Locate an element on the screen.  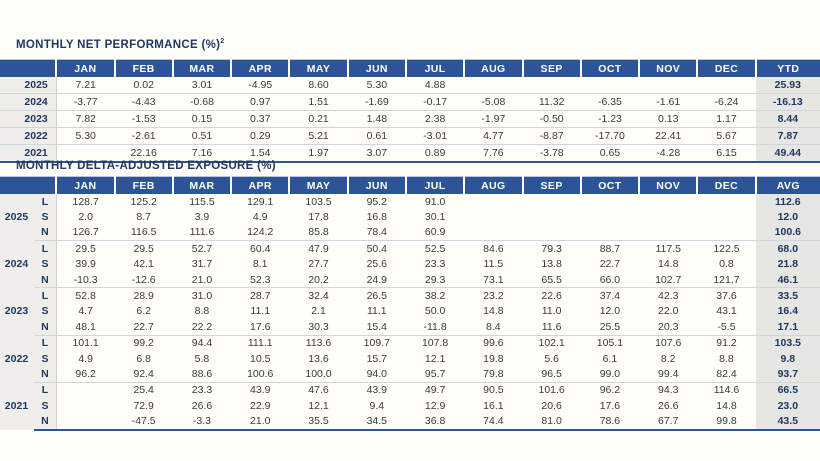
cell-apr: 124.2 is located at coordinates (260, 233).